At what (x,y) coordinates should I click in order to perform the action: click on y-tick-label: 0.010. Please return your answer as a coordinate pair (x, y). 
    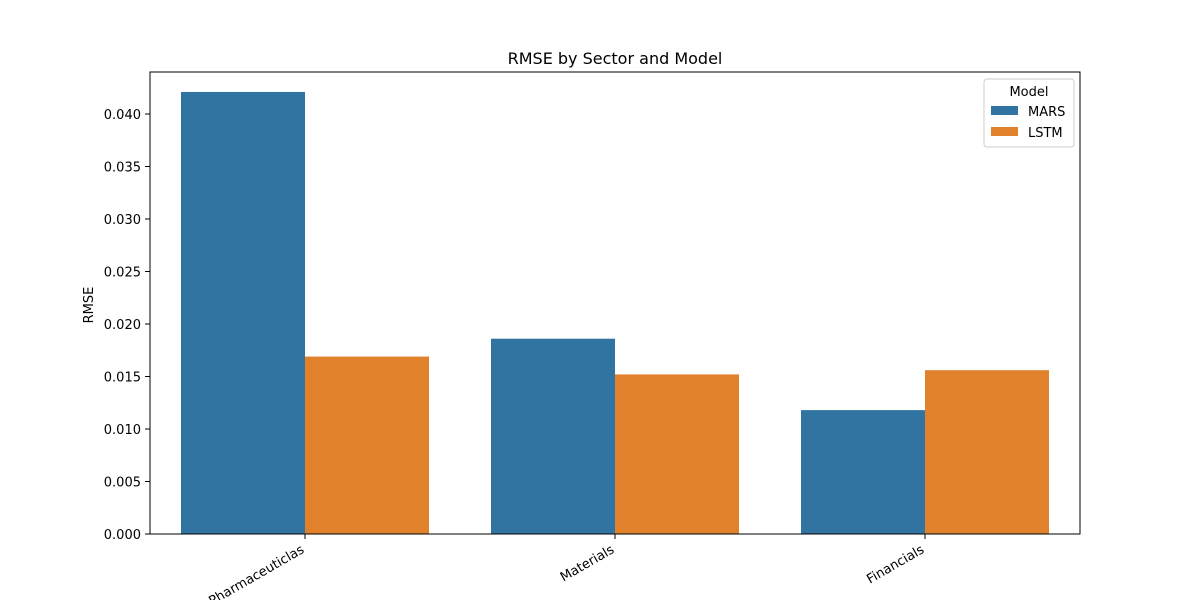
    Looking at the image, I should click on (122, 430).